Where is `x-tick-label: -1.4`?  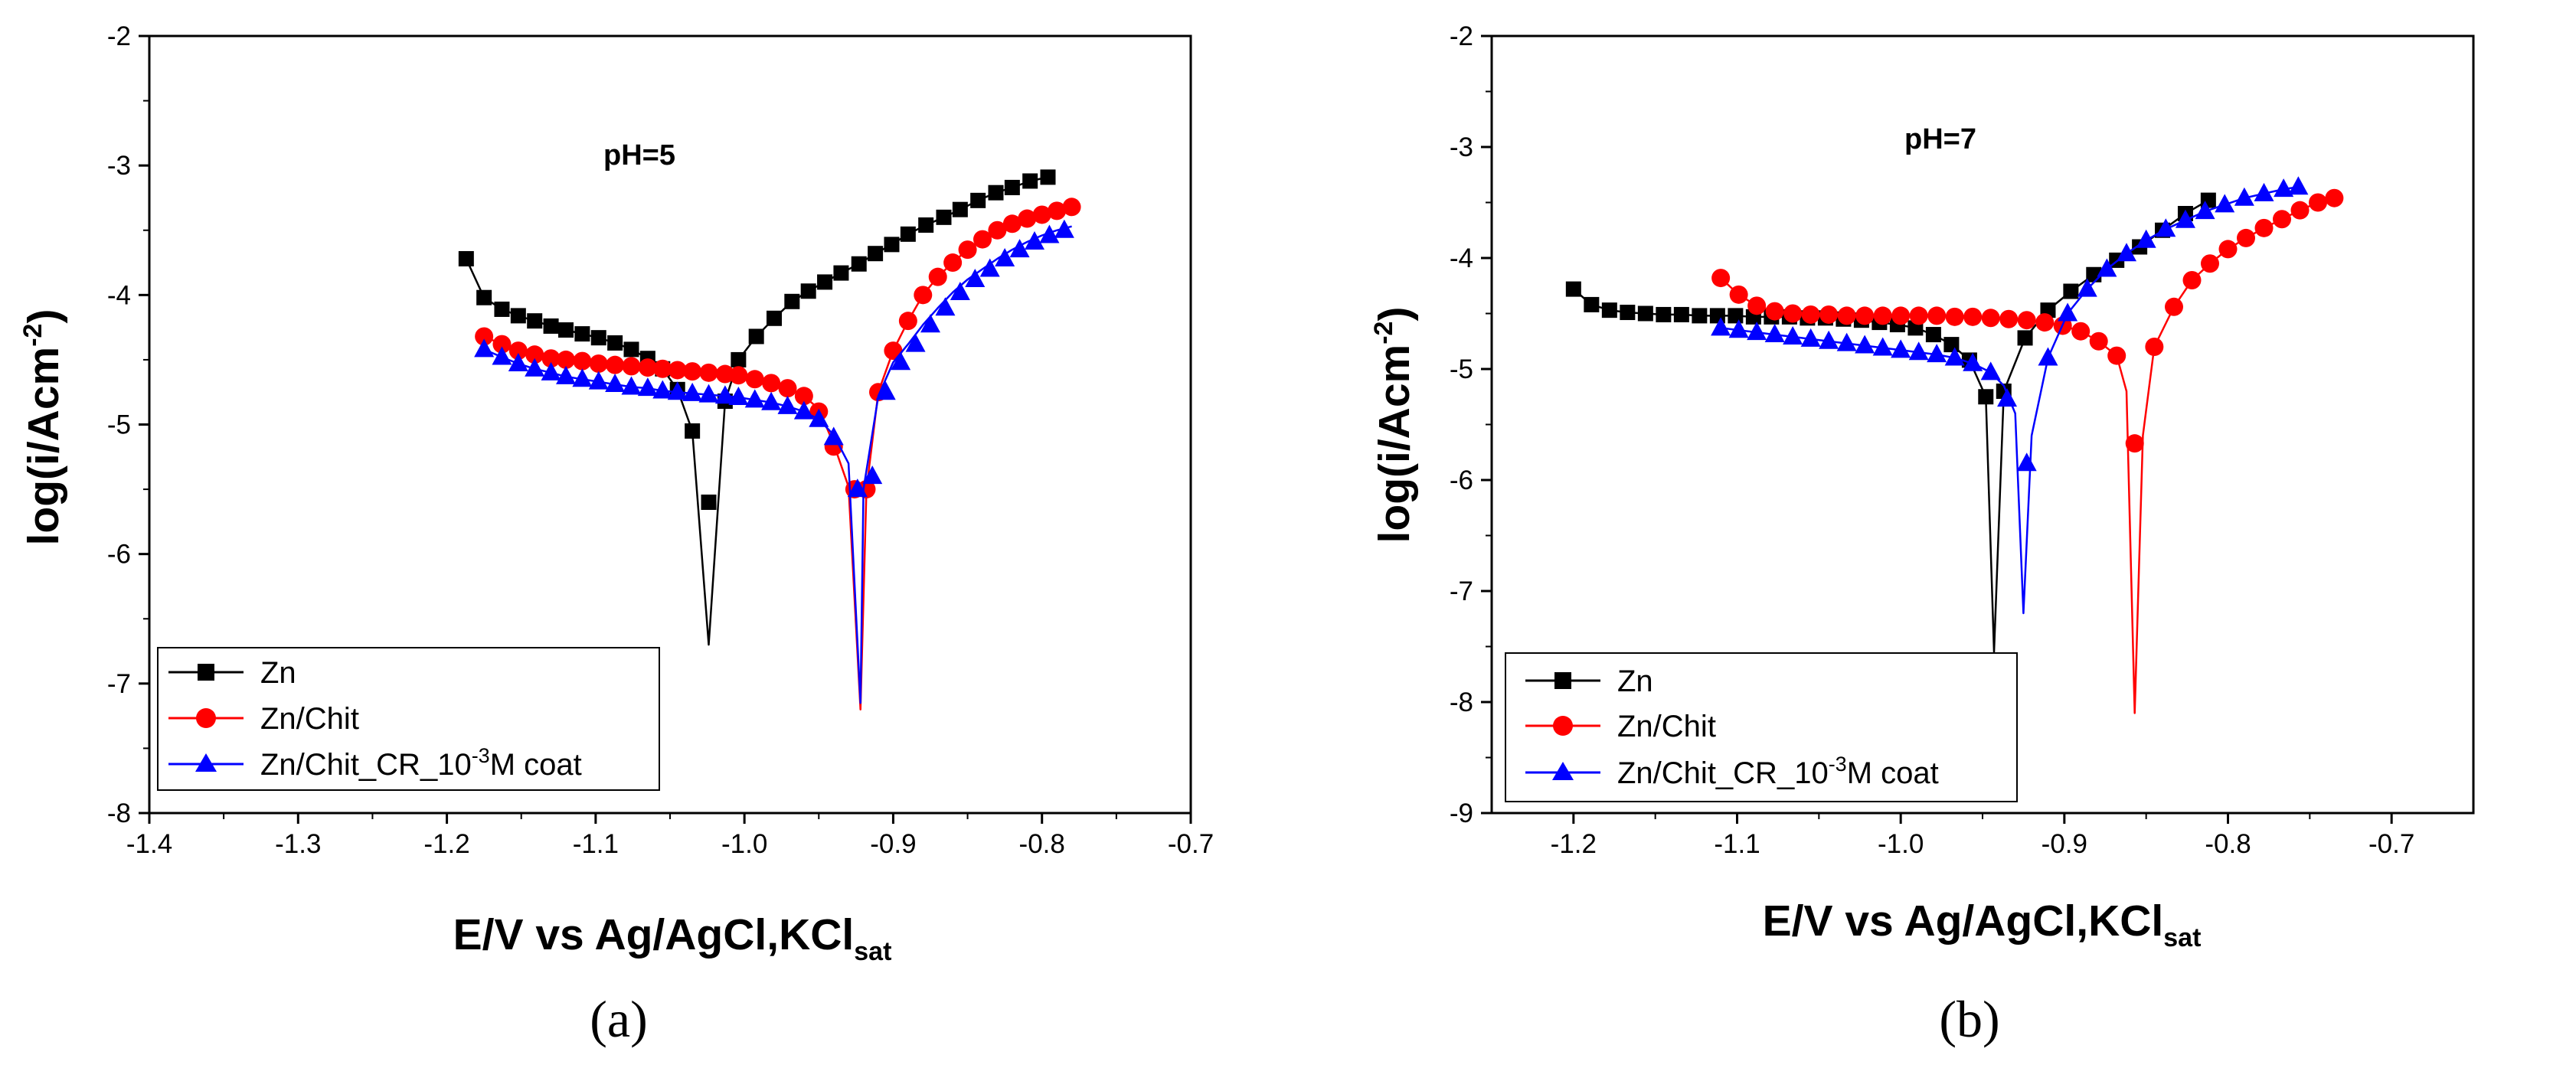
x-tick-label: -1.4 is located at coordinates (149, 844).